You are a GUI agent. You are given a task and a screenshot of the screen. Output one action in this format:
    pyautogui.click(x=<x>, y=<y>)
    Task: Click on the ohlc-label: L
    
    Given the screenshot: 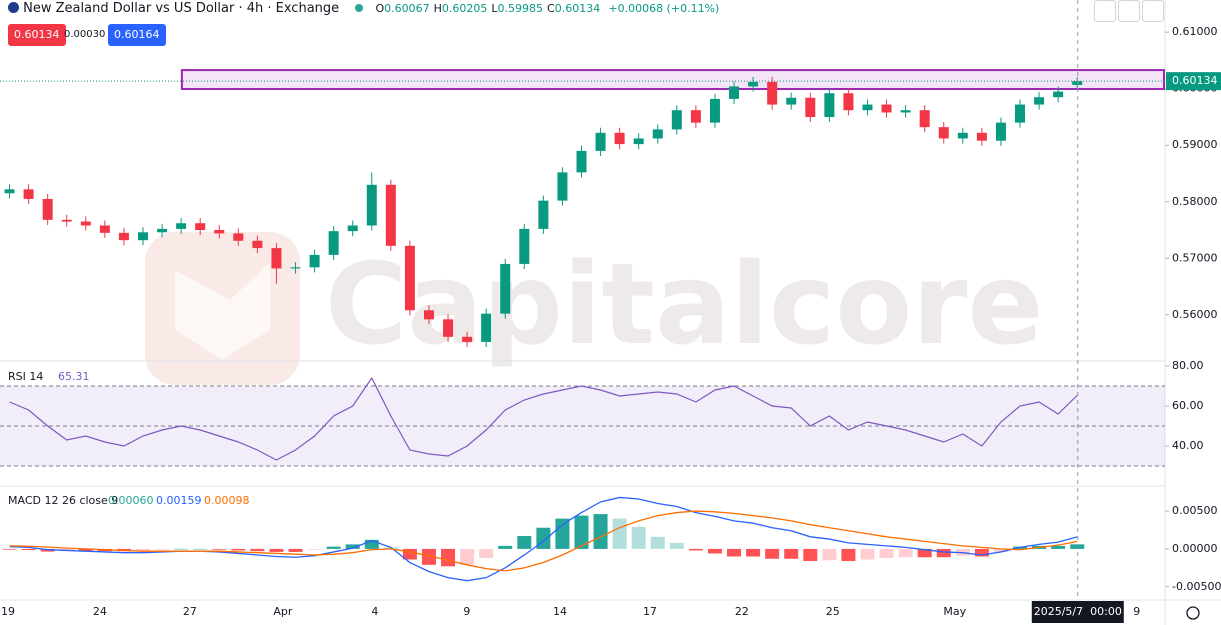 What is the action you would take?
    pyautogui.click(x=494, y=8)
    